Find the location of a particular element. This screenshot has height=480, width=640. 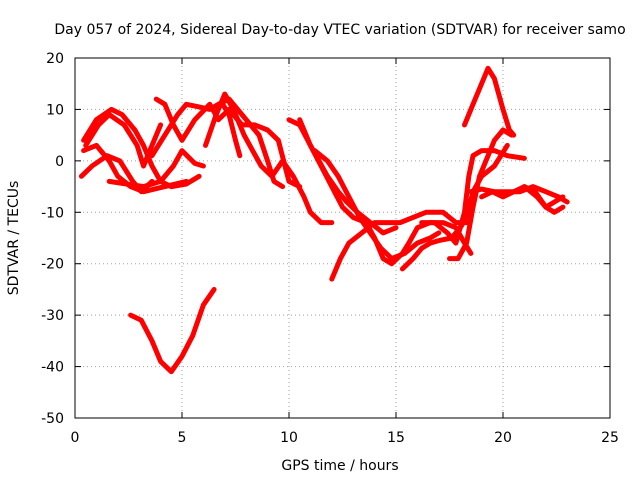

x-tick-label: 20 is located at coordinates (503, 438).